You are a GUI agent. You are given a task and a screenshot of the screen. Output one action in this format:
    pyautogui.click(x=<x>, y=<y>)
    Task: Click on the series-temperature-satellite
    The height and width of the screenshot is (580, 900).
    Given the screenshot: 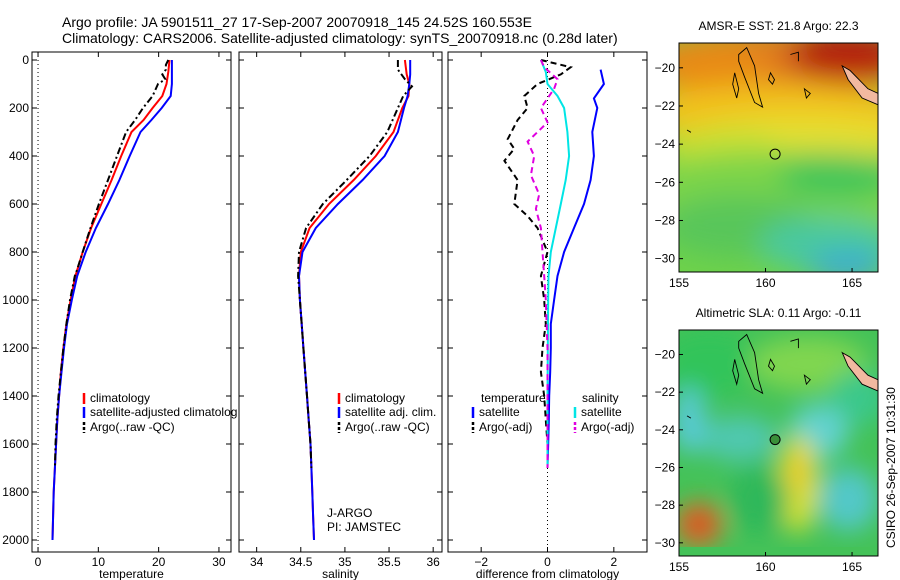 What is the action you would take?
    pyautogui.click(x=575, y=269)
    